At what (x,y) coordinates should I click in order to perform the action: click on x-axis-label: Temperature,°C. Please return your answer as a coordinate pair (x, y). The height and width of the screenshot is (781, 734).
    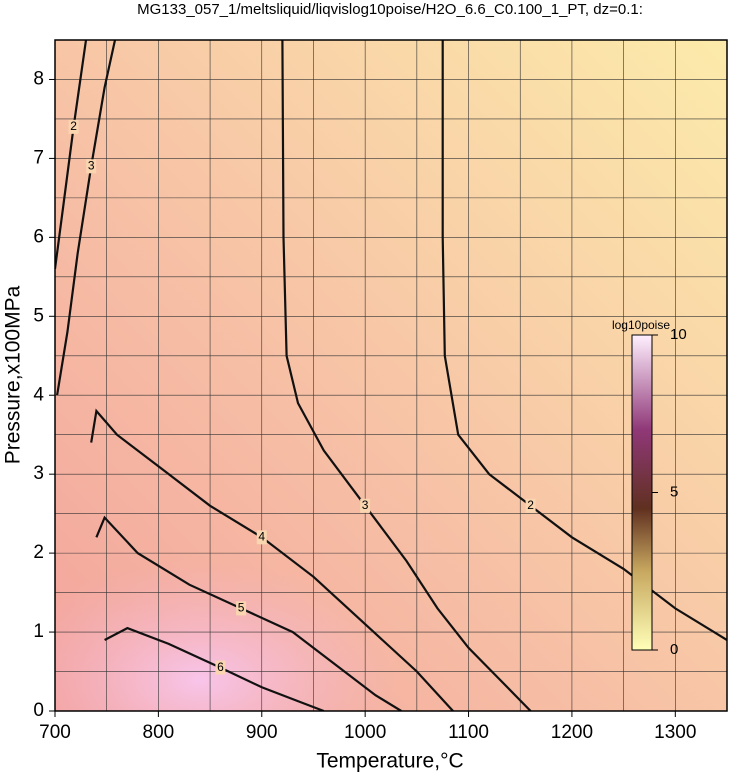
    Looking at the image, I should click on (389, 761).